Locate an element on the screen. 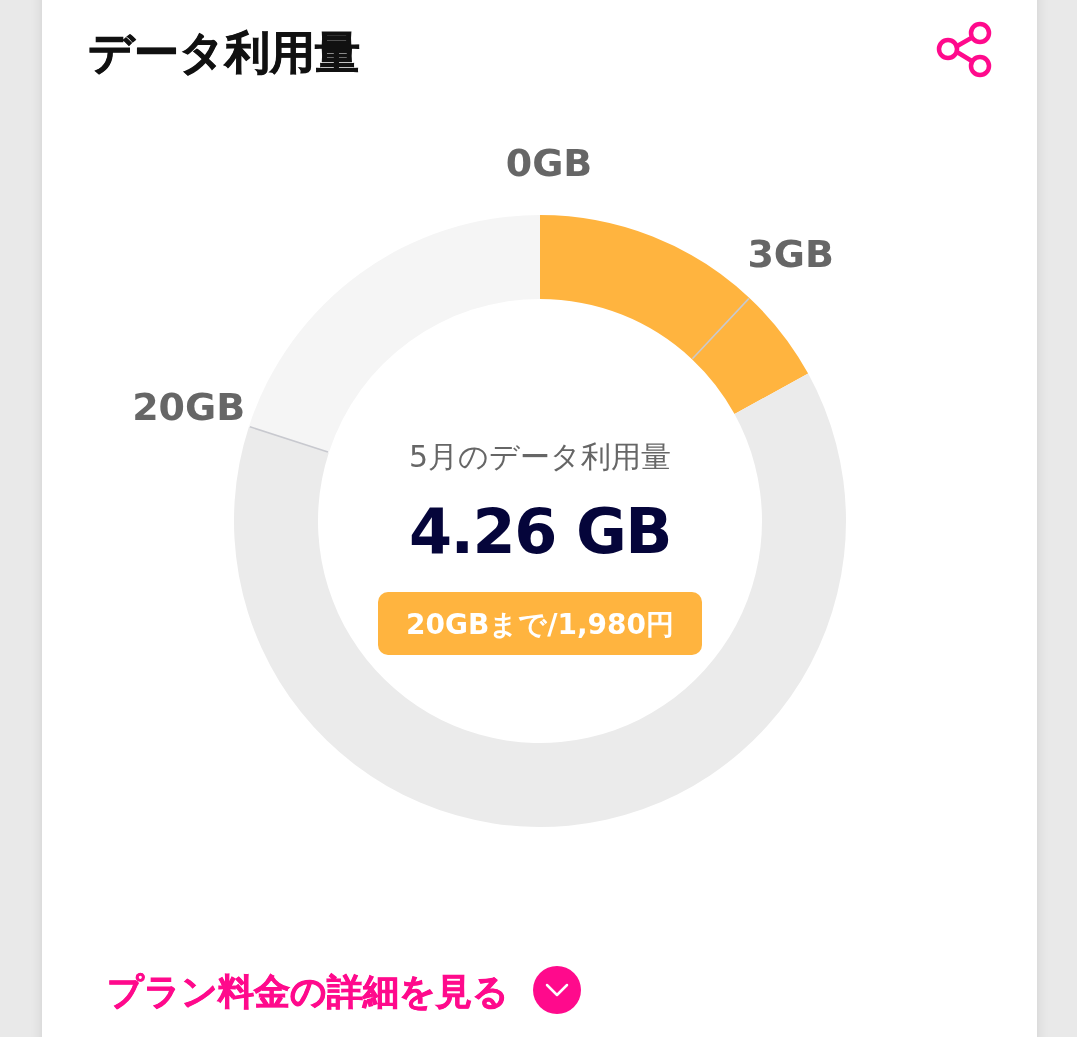 Image resolution: width=1077 pixels, height=1037 pixels. text: 20GBまで/1,980円 is located at coordinates (540, 624).